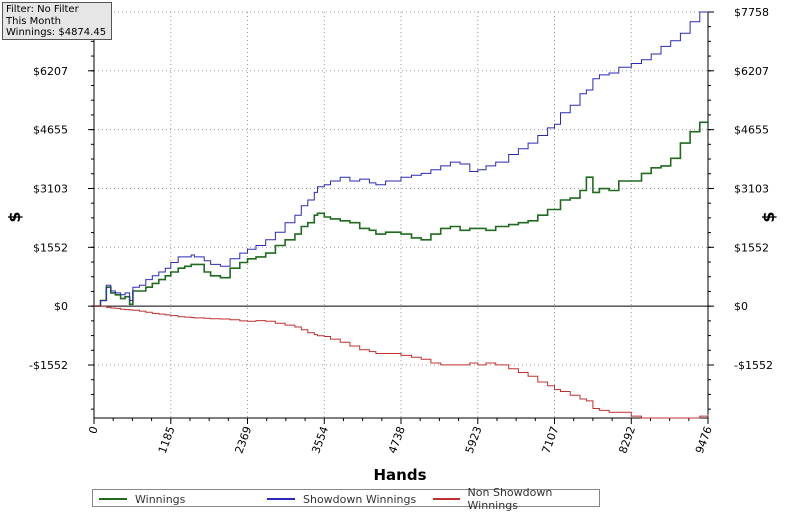 The image size is (800, 520). Describe the element at coordinates (751, 130) in the screenshot. I see `y-tick-label-right: $4655` at that location.